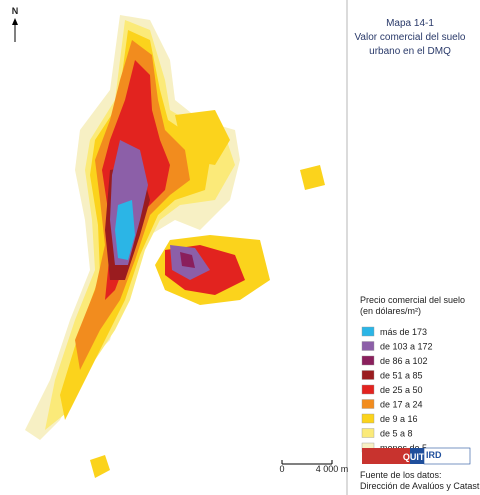 Image resolution: width=480 pixels, height=495 pixels. I want to click on logo-text: IRD, so click(434, 455).